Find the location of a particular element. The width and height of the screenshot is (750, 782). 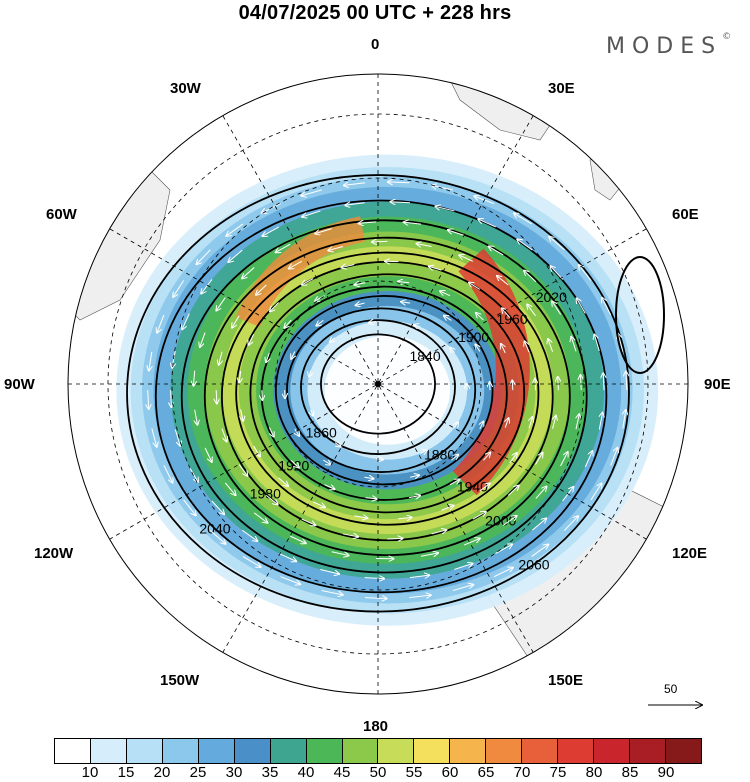

lon-label-30e: 30E is located at coordinates (561, 88).